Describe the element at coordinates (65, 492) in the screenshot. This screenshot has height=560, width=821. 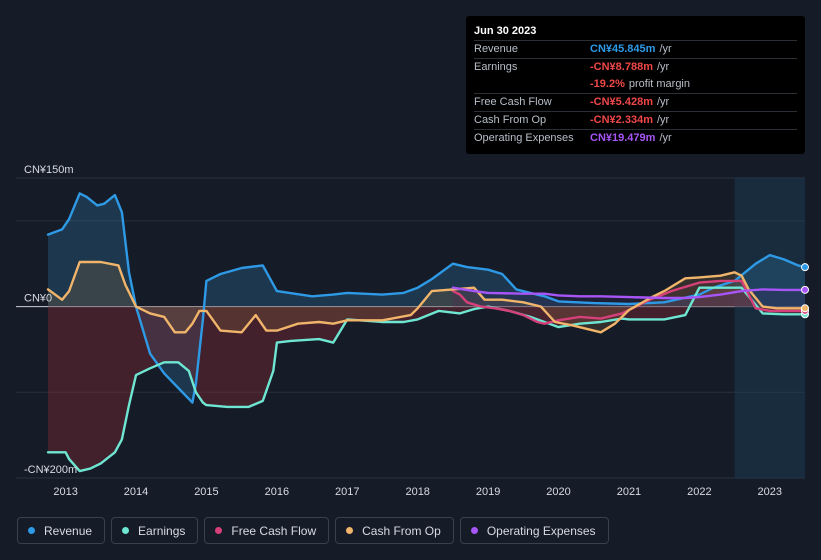
I see `x-tick-label: 2013` at that location.